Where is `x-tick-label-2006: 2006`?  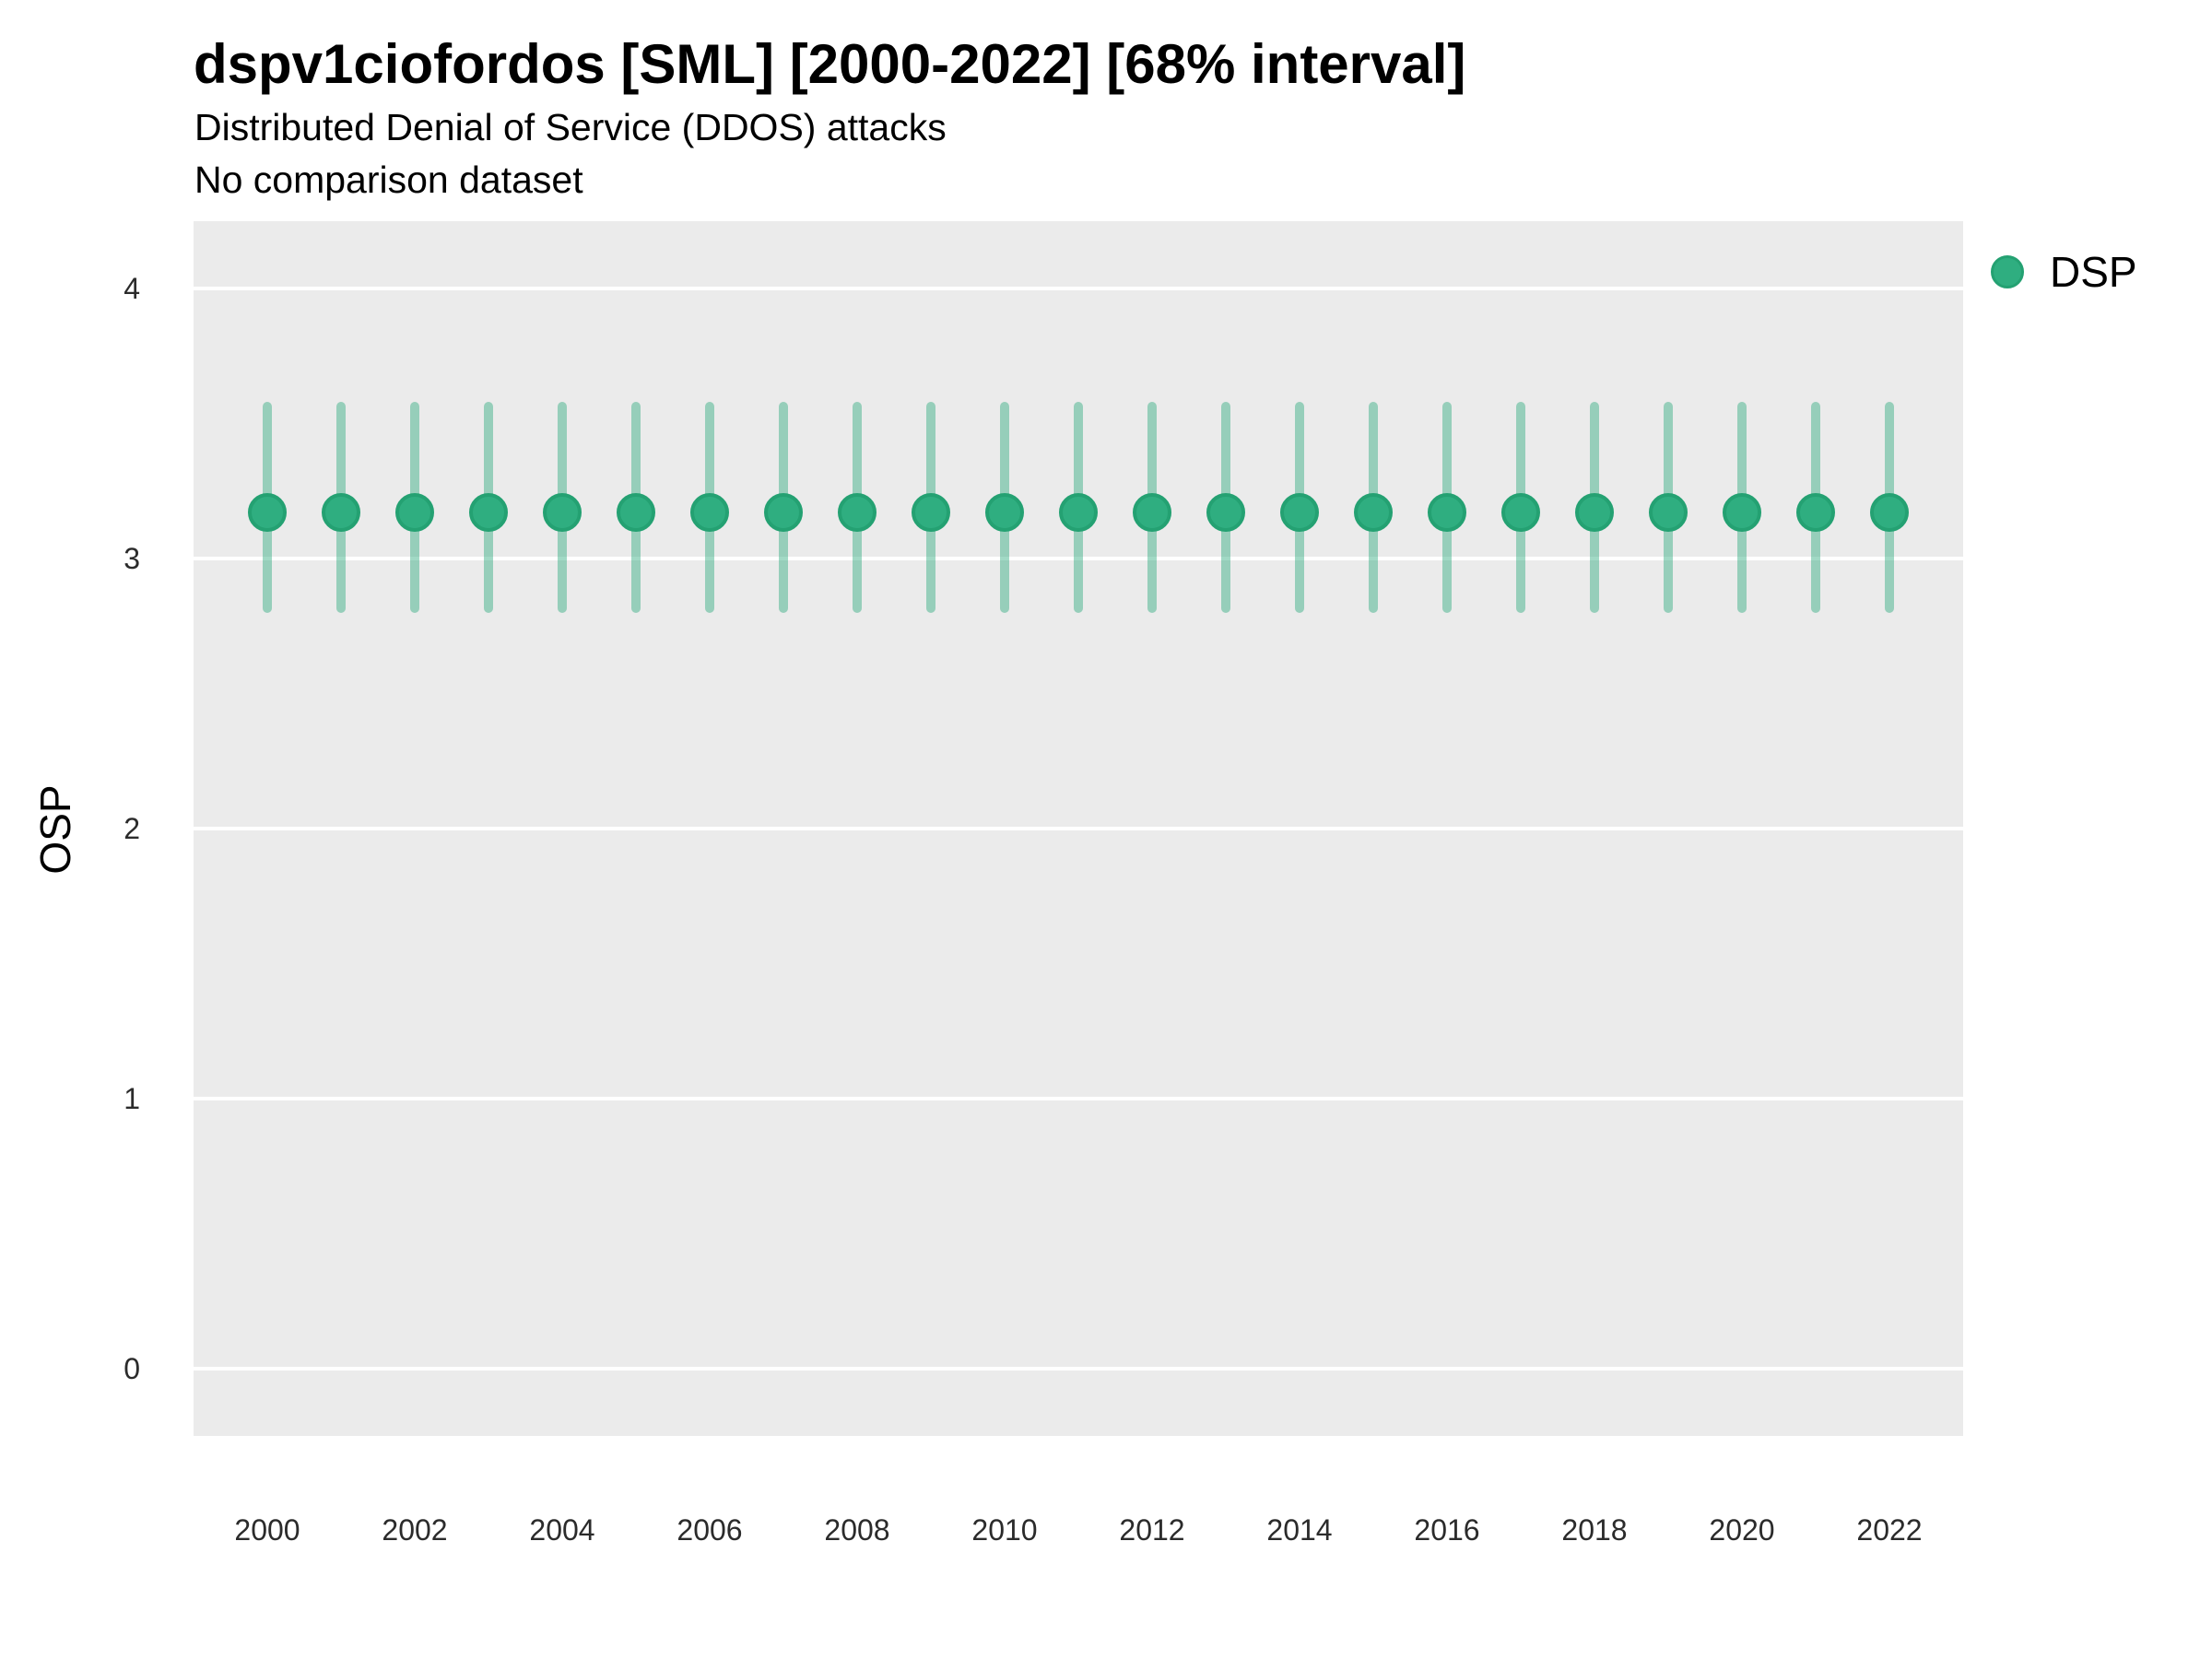 x-tick-label-2006: 2006 is located at coordinates (710, 1530).